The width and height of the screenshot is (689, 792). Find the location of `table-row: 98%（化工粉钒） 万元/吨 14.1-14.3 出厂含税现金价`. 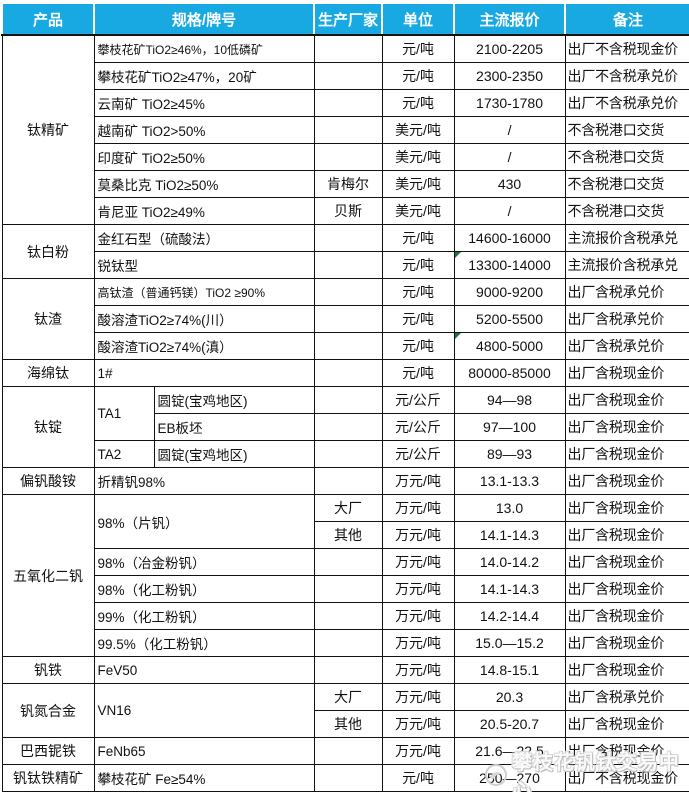

table-row: 98%（化工粉钒） 万元/吨 14.1-14.3 出厂含税现金价 is located at coordinates (345, 589).